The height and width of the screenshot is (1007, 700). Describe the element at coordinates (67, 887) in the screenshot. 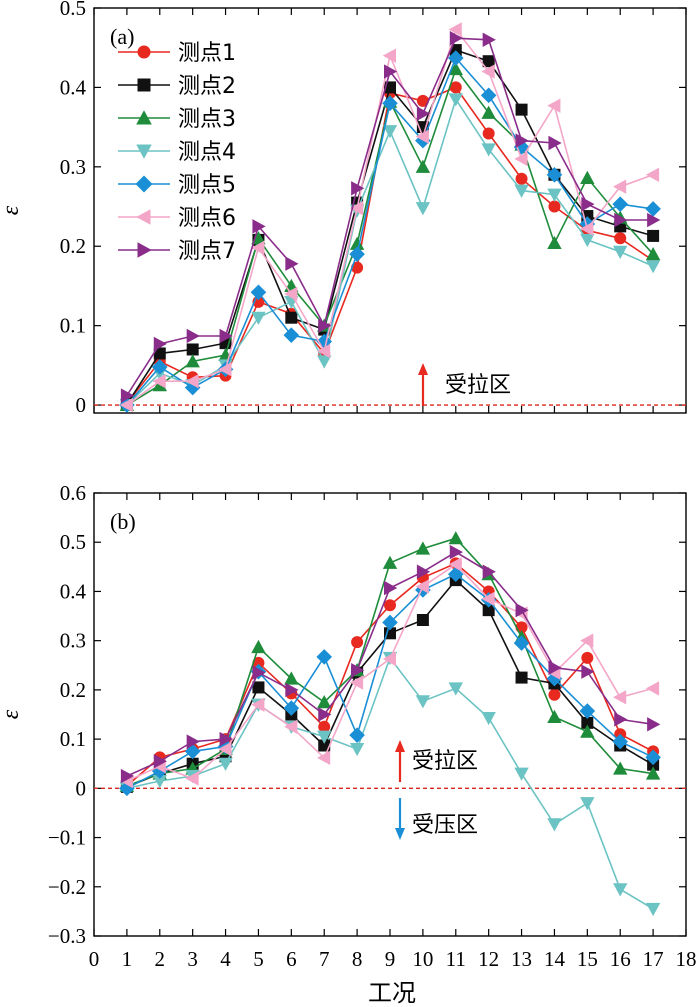

I see `y-tick-label: −0.2` at that location.